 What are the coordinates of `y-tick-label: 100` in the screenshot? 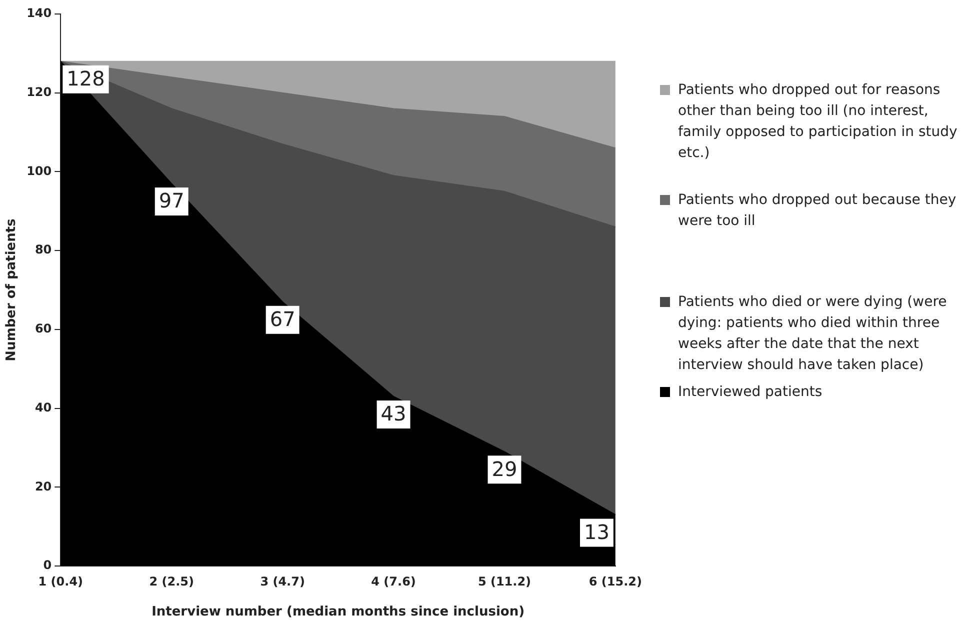 It's located at (39, 171).